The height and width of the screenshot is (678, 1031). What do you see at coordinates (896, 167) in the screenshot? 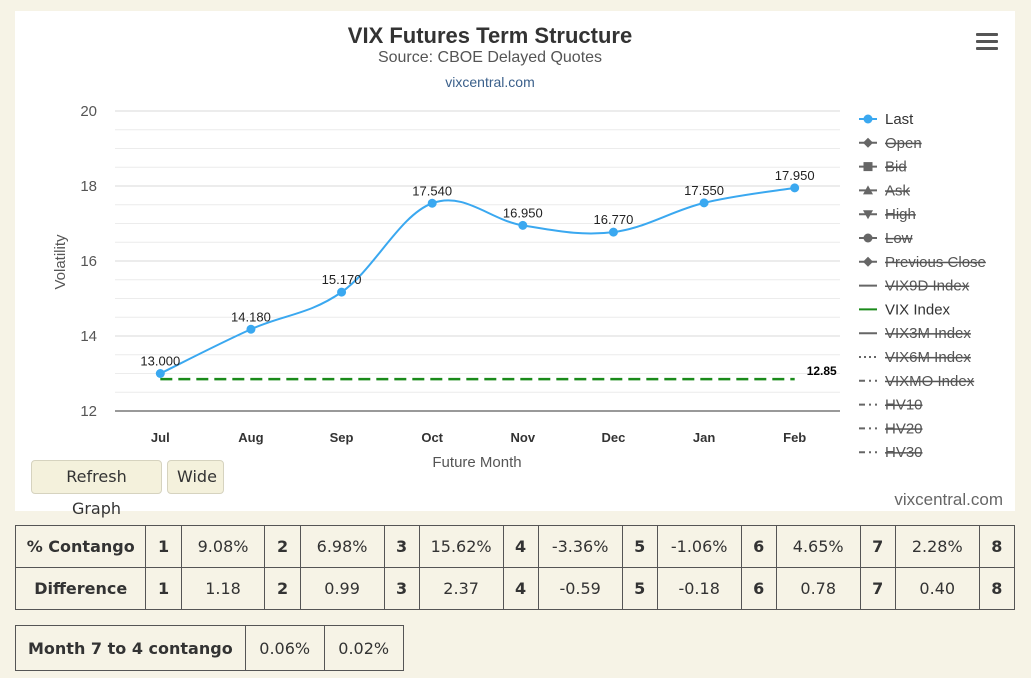
I see `legend-label: Bid` at bounding box center [896, 167].